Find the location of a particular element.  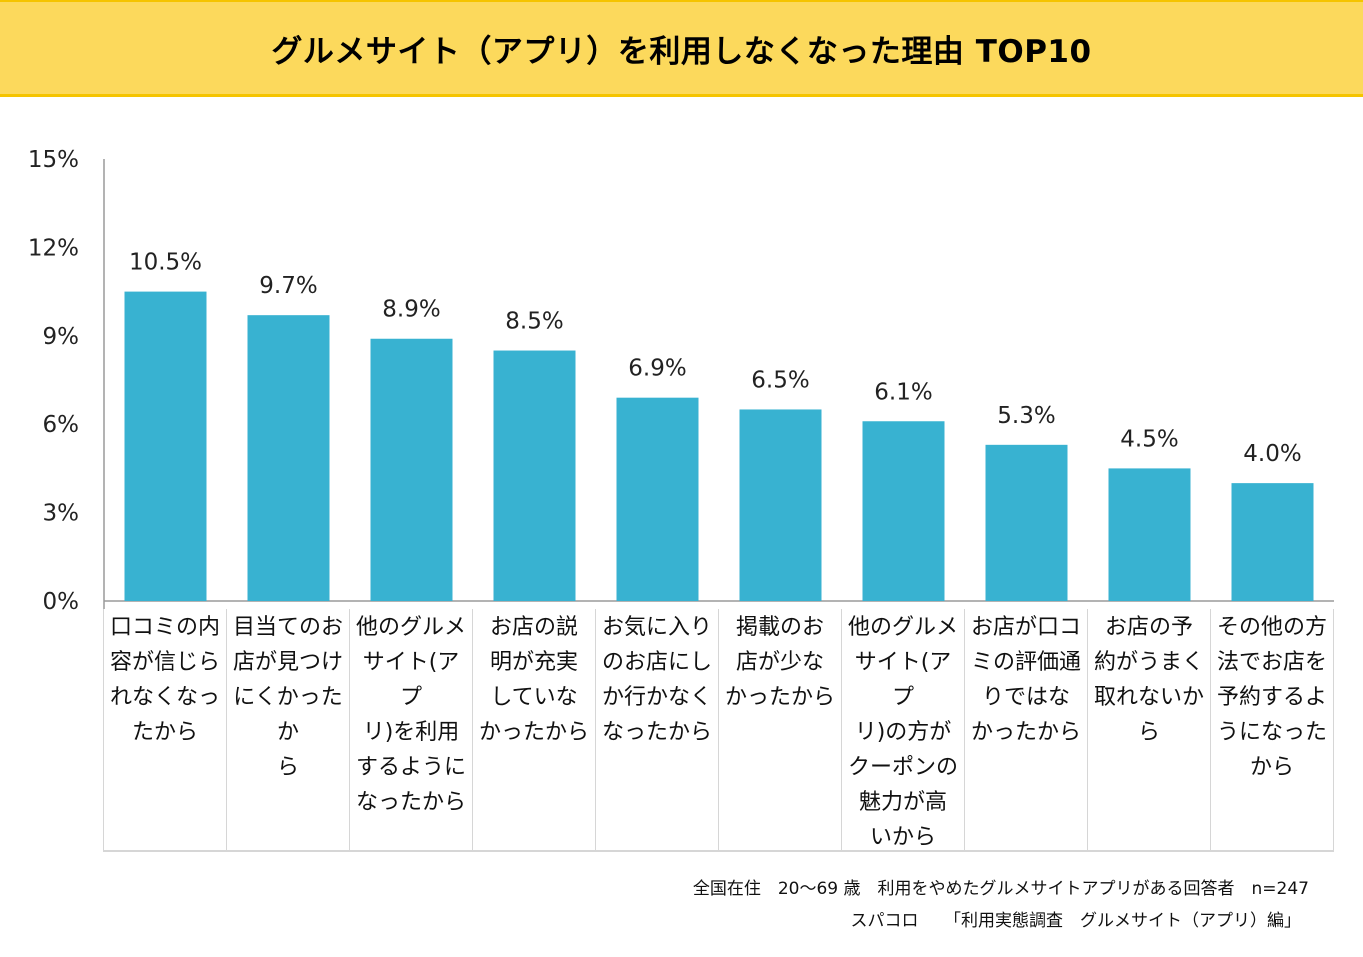

data-label: 5.3% is located at coordinates (1026, 416).